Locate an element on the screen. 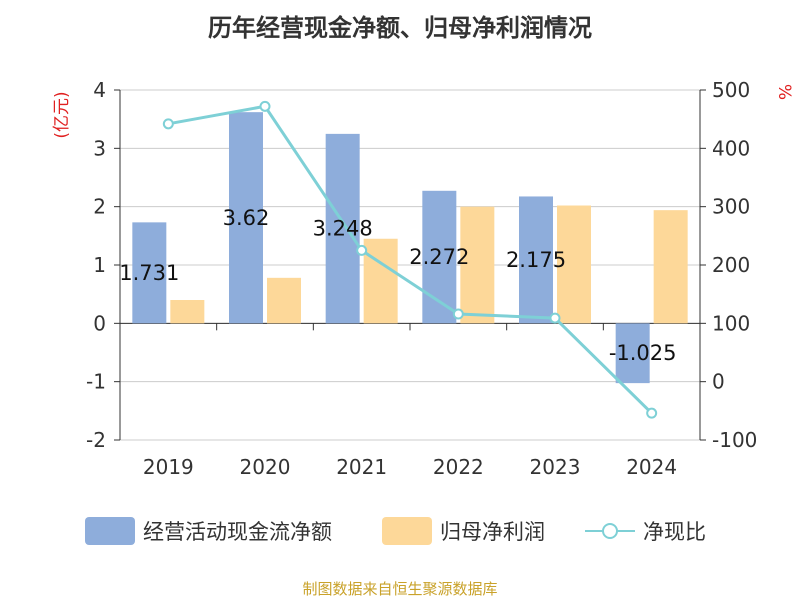 The image size is (800, 600). data-label: 1.731 is located at coordinates (149, 273).